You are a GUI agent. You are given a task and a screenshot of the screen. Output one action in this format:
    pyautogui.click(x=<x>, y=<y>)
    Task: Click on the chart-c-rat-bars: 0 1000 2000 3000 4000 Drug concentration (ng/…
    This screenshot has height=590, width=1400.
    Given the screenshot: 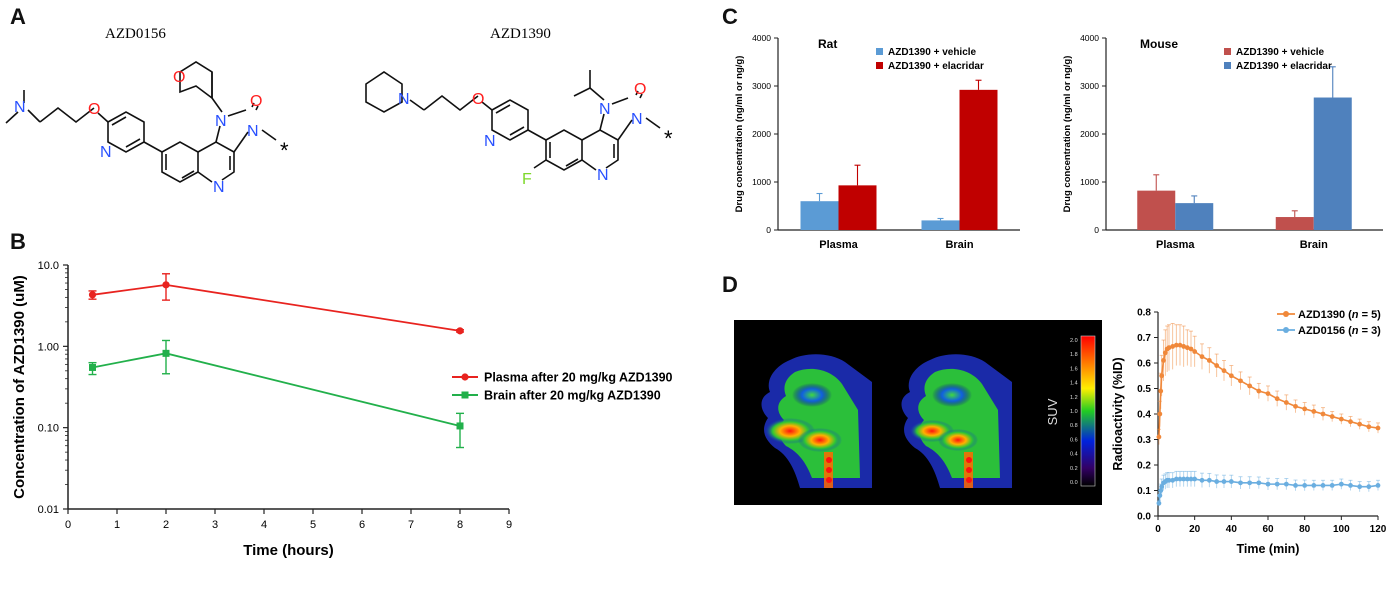 What is the action you would take?
    pyautogui.click(x=877, y=142)
    